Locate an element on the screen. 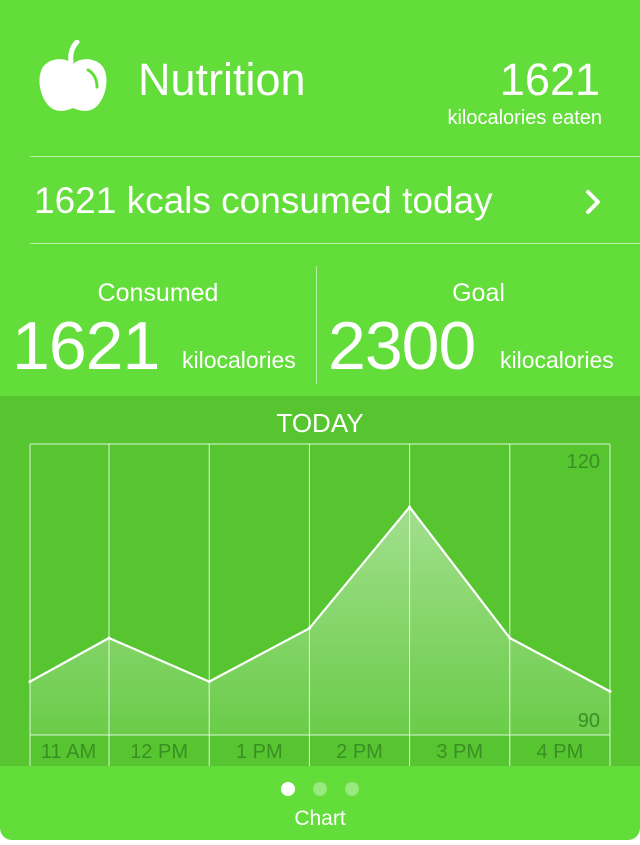  x-tick-label: 12 PM is located at coordinates (159, 752).